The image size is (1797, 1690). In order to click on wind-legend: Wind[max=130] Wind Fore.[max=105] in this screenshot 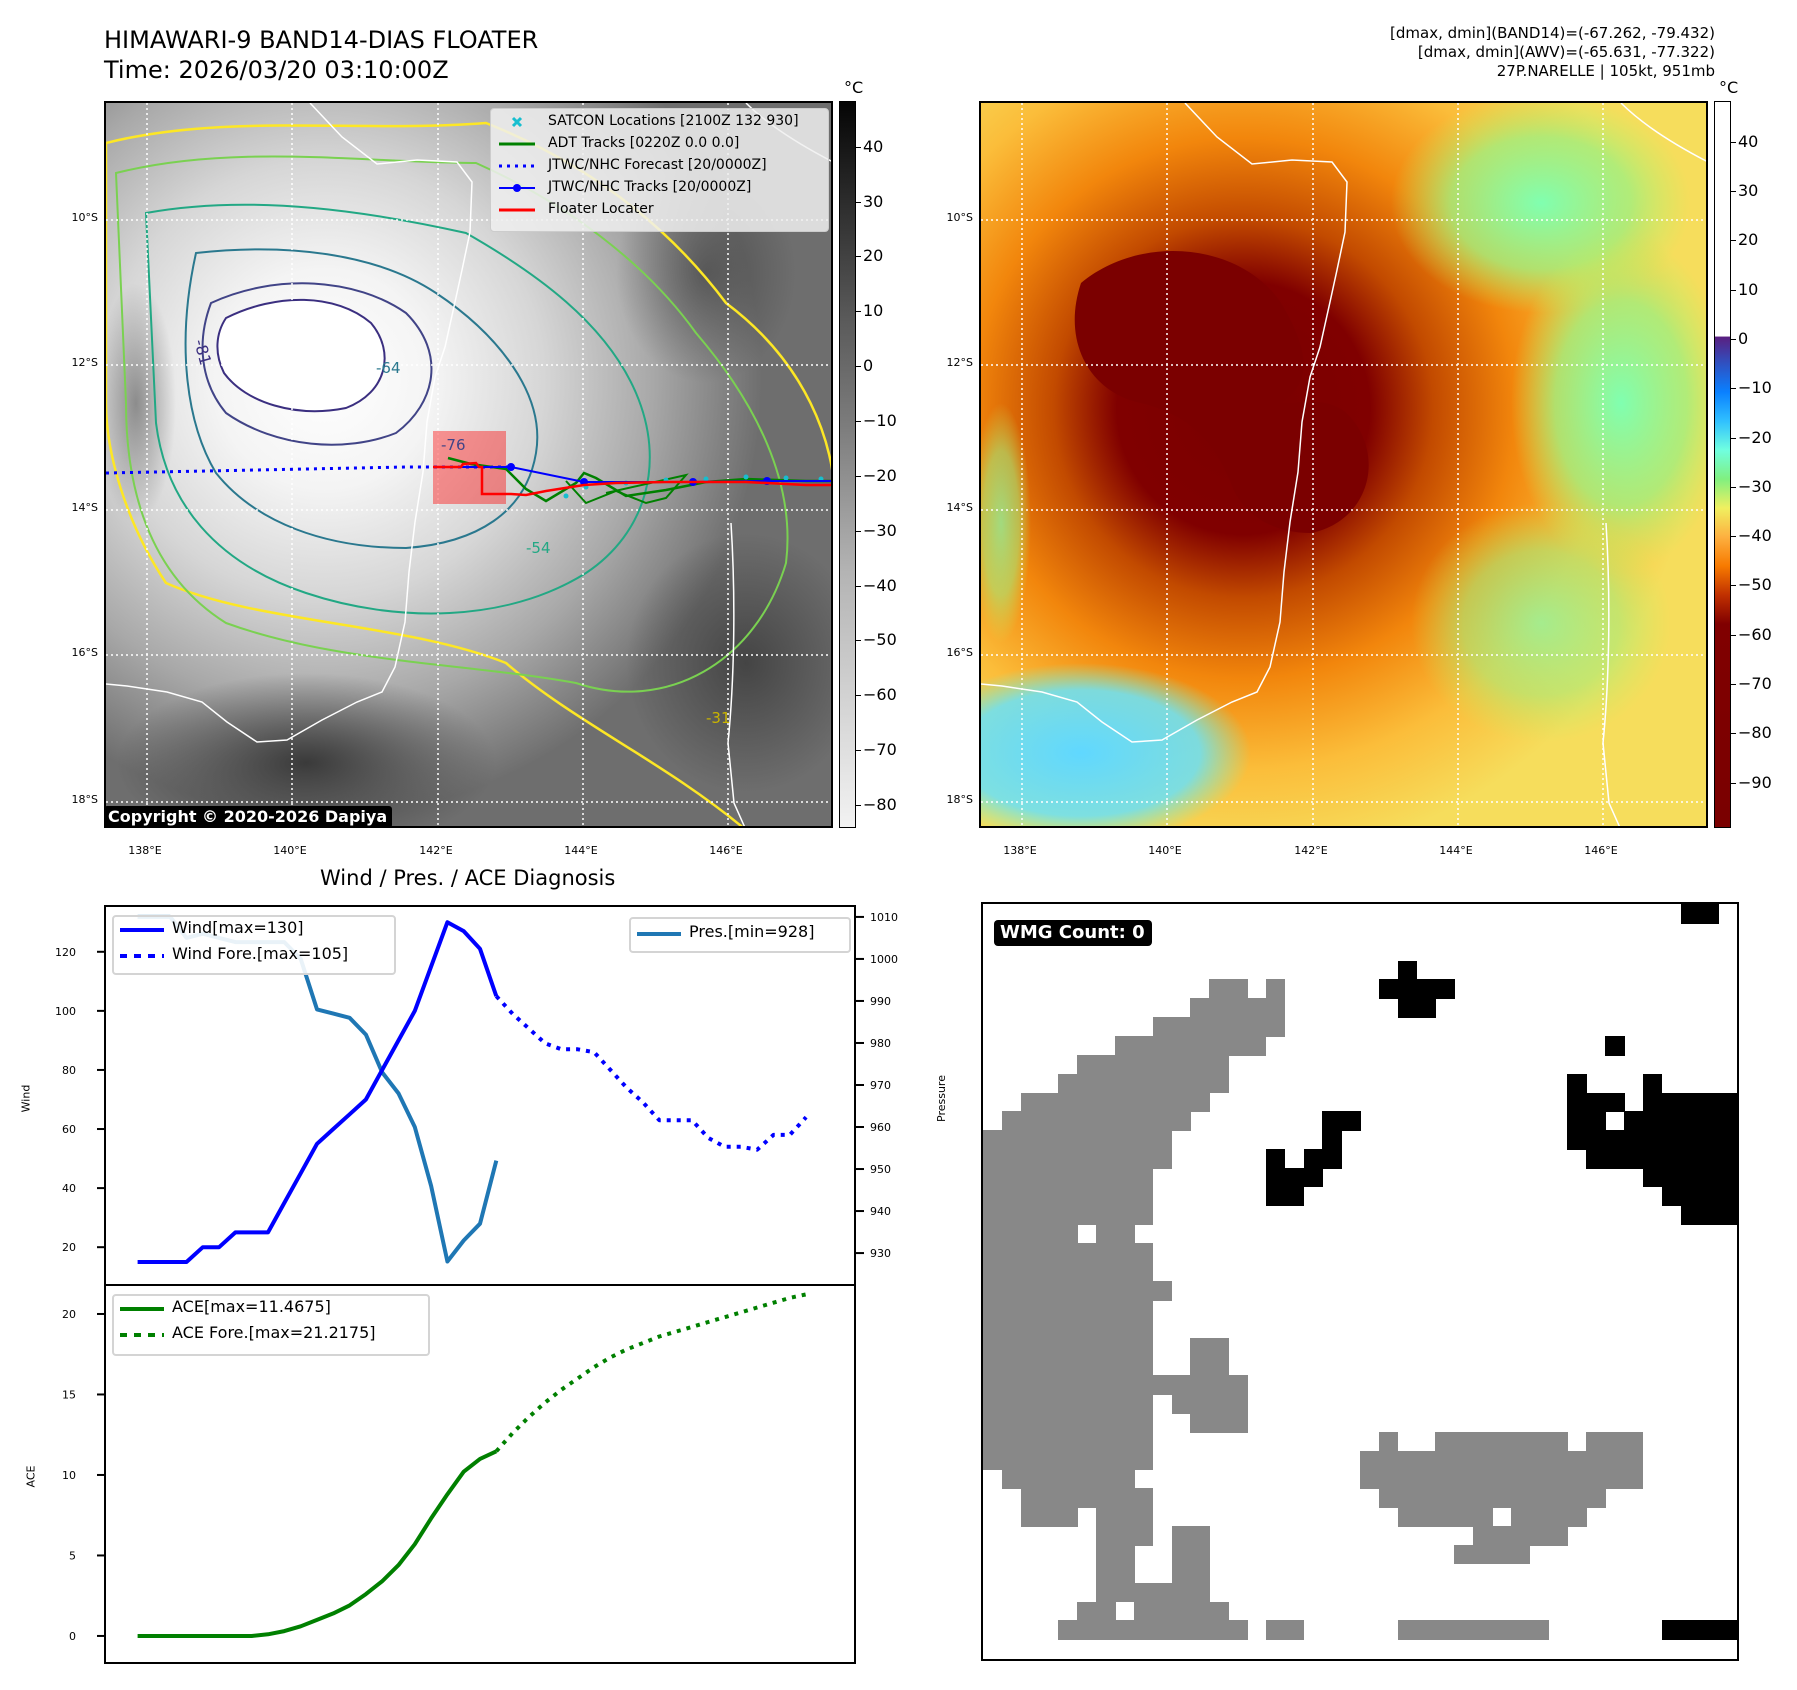, I will do `click(254, 945)`.